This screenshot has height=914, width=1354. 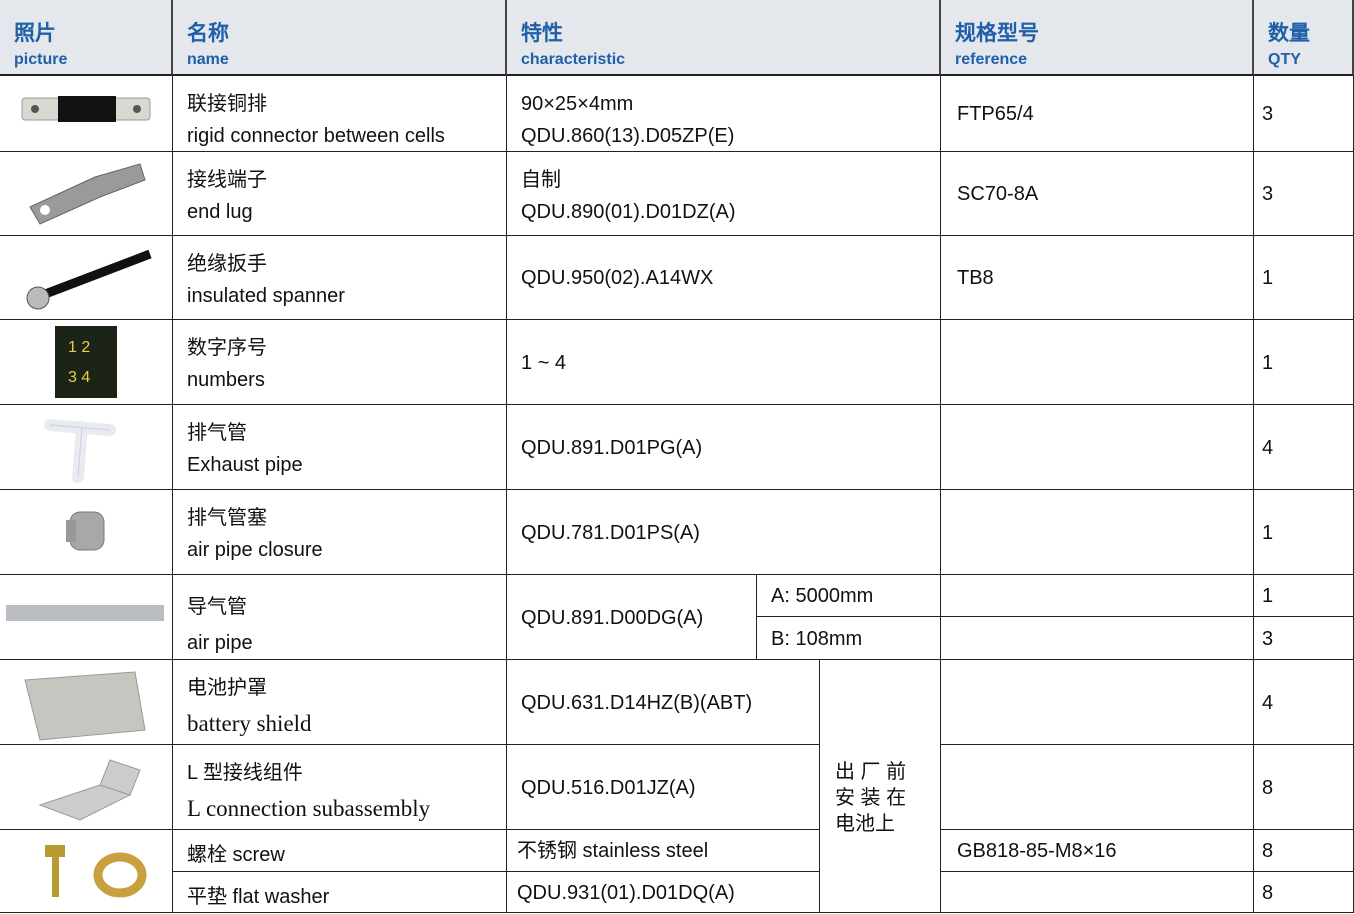 What do you see at coordinates (1284, 59) in the screenshot?
I see `header-en: QTY` at bounding box center [1284, 59].